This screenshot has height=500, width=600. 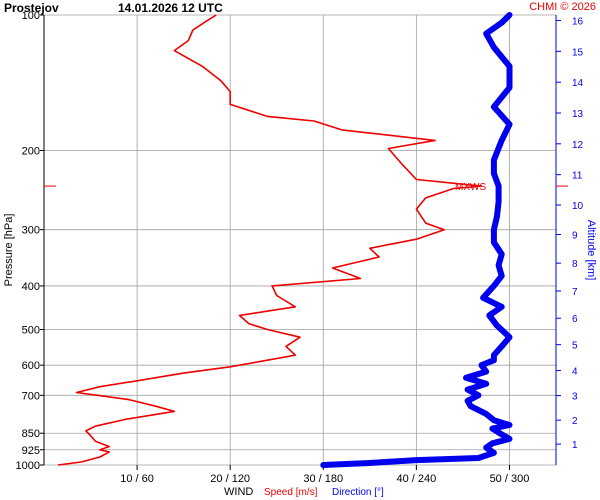 What do you see at coordinates (575, 264) in the screenshot?
I see `altitude-tick-label-8: 8` at bounding box center [575, 264].